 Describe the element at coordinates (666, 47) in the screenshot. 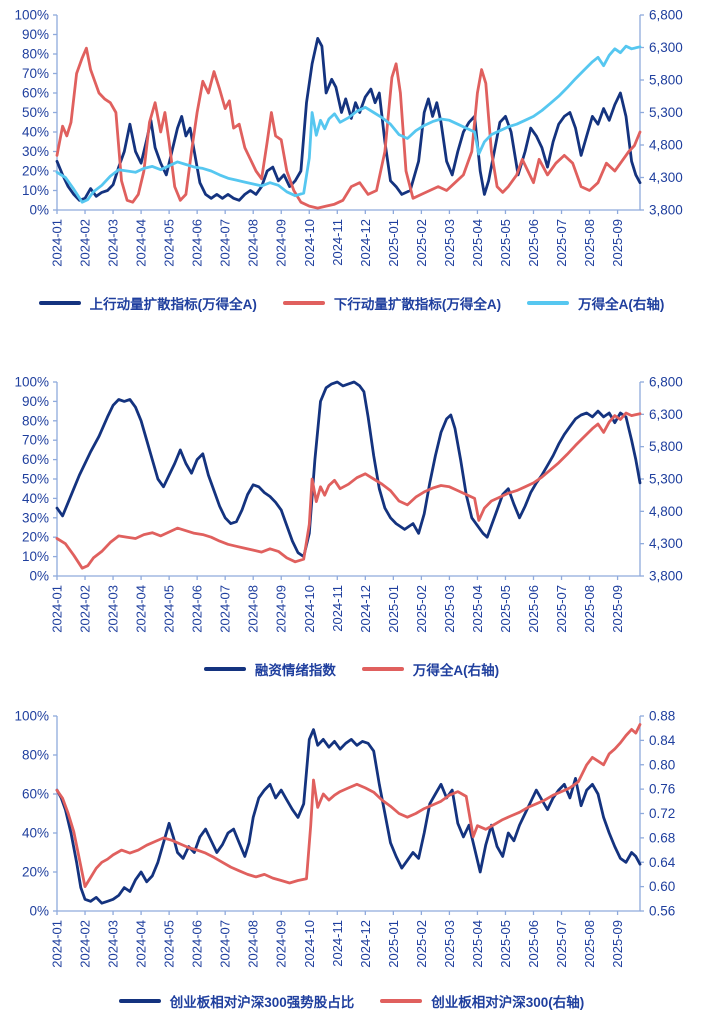

I see `right-axis-label: 6,300` at that location.